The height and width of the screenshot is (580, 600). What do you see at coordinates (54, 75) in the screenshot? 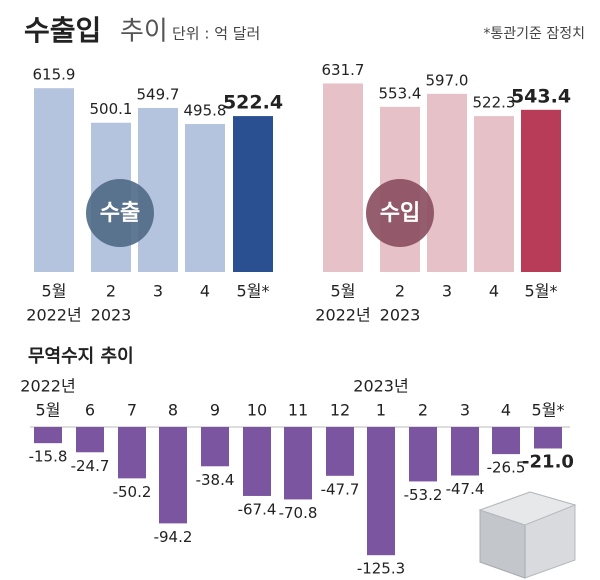
I see `value-label: 615.9` at bounding box center [54, 75].